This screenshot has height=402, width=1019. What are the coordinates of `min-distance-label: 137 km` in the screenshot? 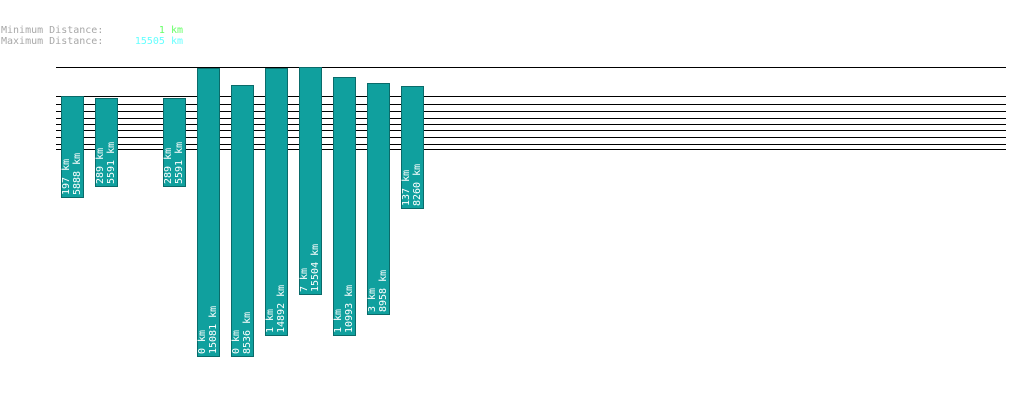 It's located at (406, 188).